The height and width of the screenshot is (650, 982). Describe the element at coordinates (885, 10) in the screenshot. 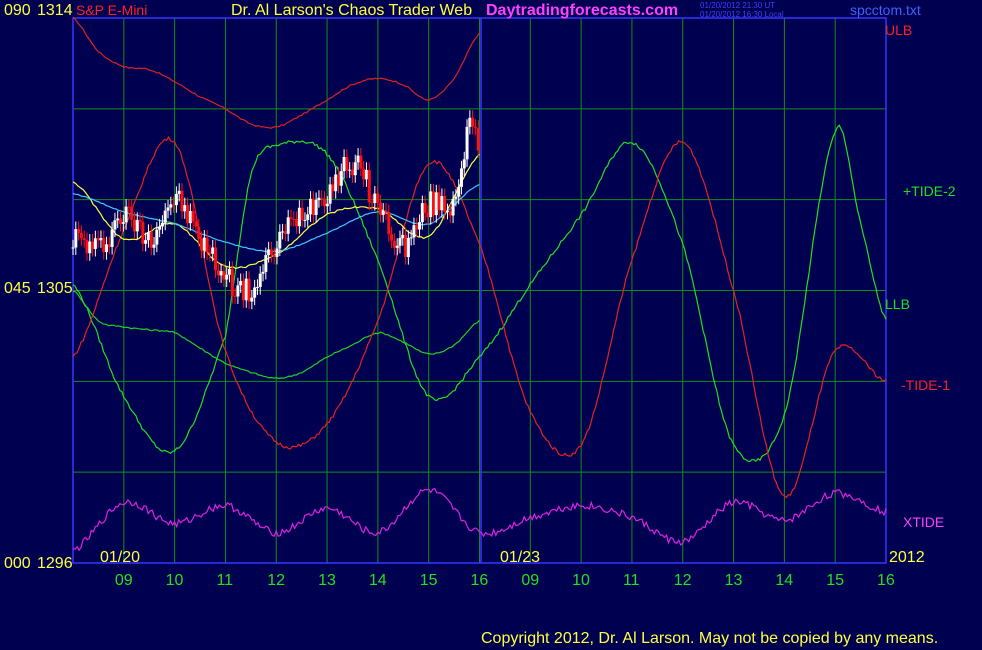

I see `file-name: spcctom.txt` at that location.